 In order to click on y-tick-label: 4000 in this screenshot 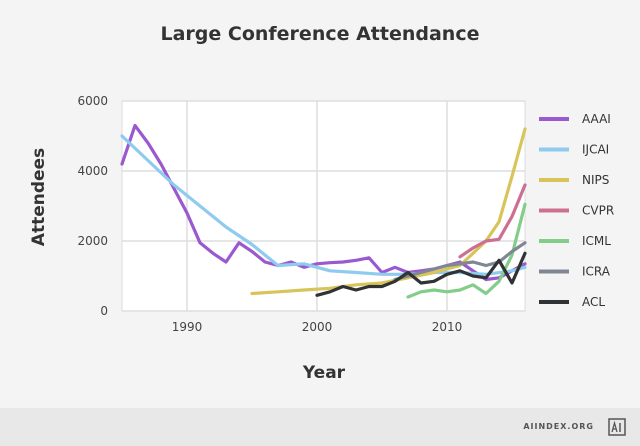, I will do `click(92, 171)`.